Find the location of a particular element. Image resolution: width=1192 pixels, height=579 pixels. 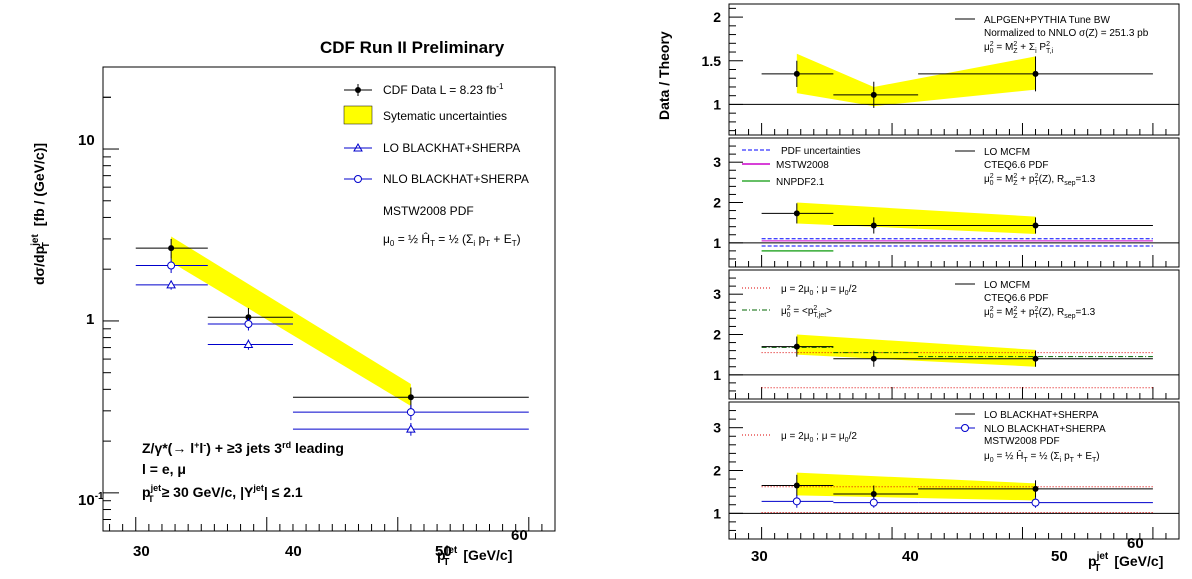

ry-tick-label: 1.5 is located at coordinates (712, 61).